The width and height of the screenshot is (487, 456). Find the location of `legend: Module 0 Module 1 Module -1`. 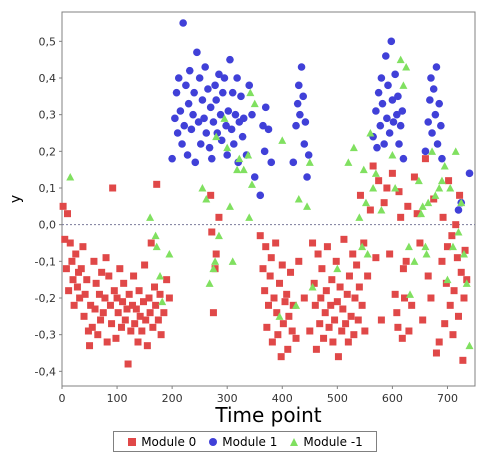

legend: Module 0 Module 1 Module -1 is located at coordinates (245, 441).